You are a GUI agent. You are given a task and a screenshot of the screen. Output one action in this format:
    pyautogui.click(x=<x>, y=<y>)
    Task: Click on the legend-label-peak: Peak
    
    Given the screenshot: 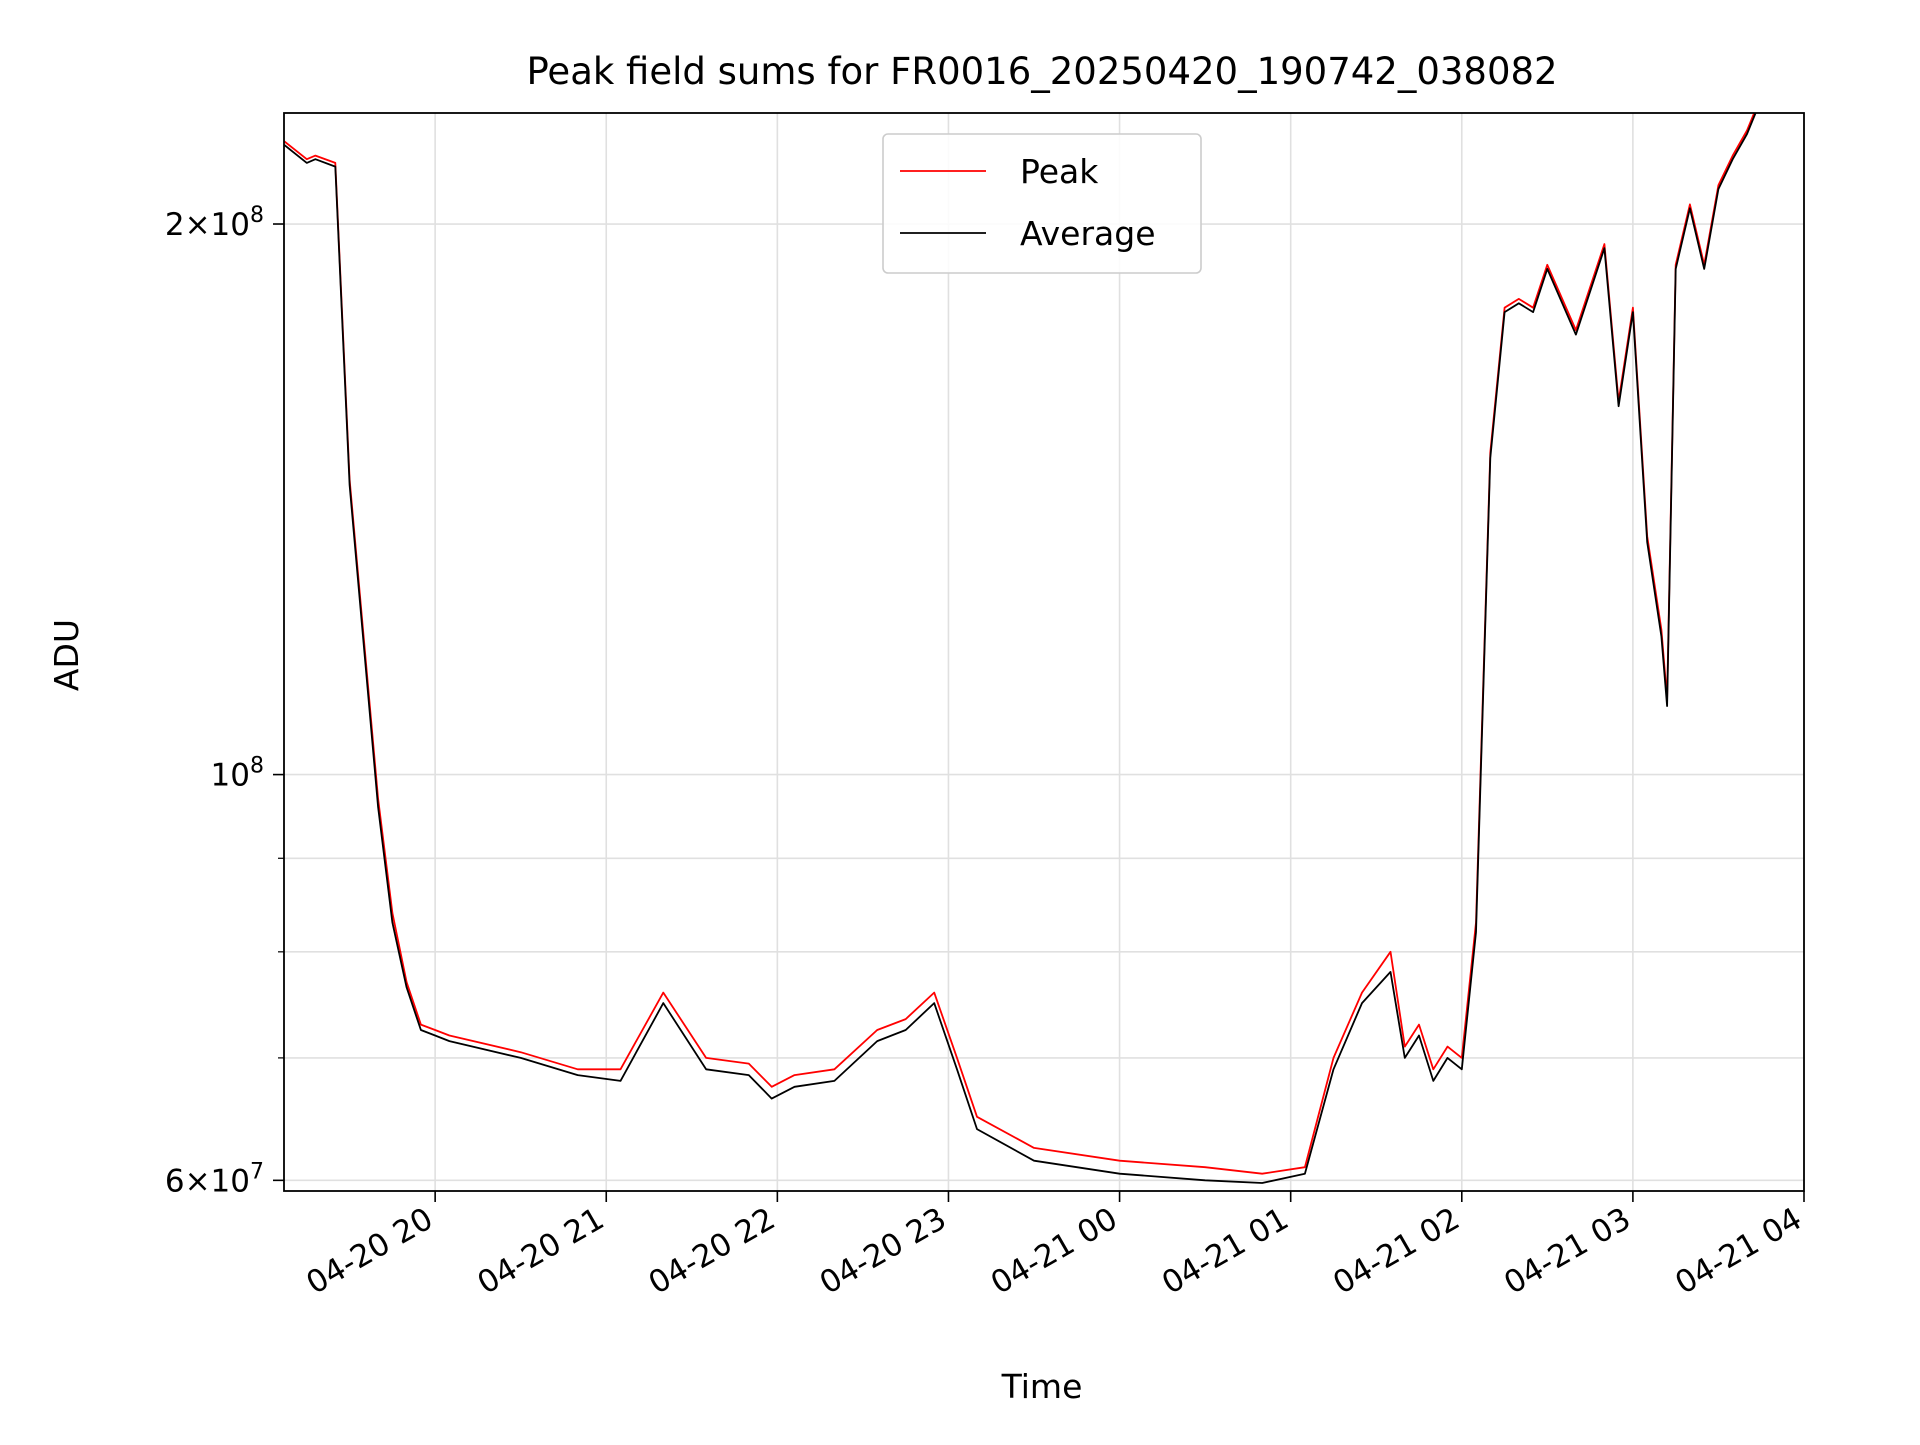 What is the action you would take?
    pyautogui.click(x=1059, y=171)
    